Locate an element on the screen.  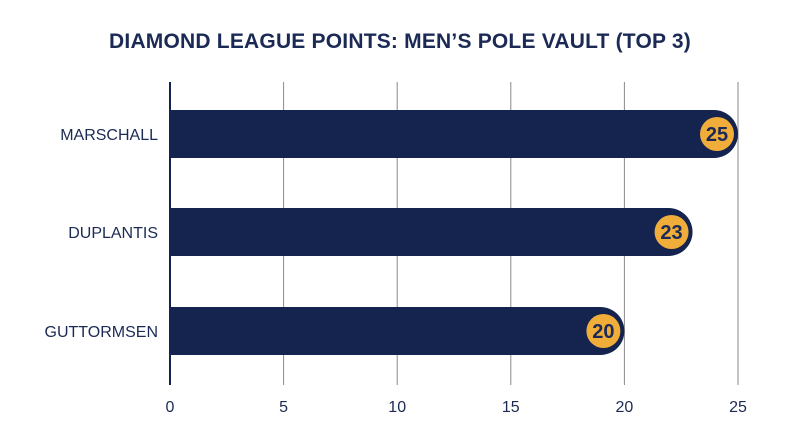
value-badge-guttormsen is located at coordinates (603, 331).